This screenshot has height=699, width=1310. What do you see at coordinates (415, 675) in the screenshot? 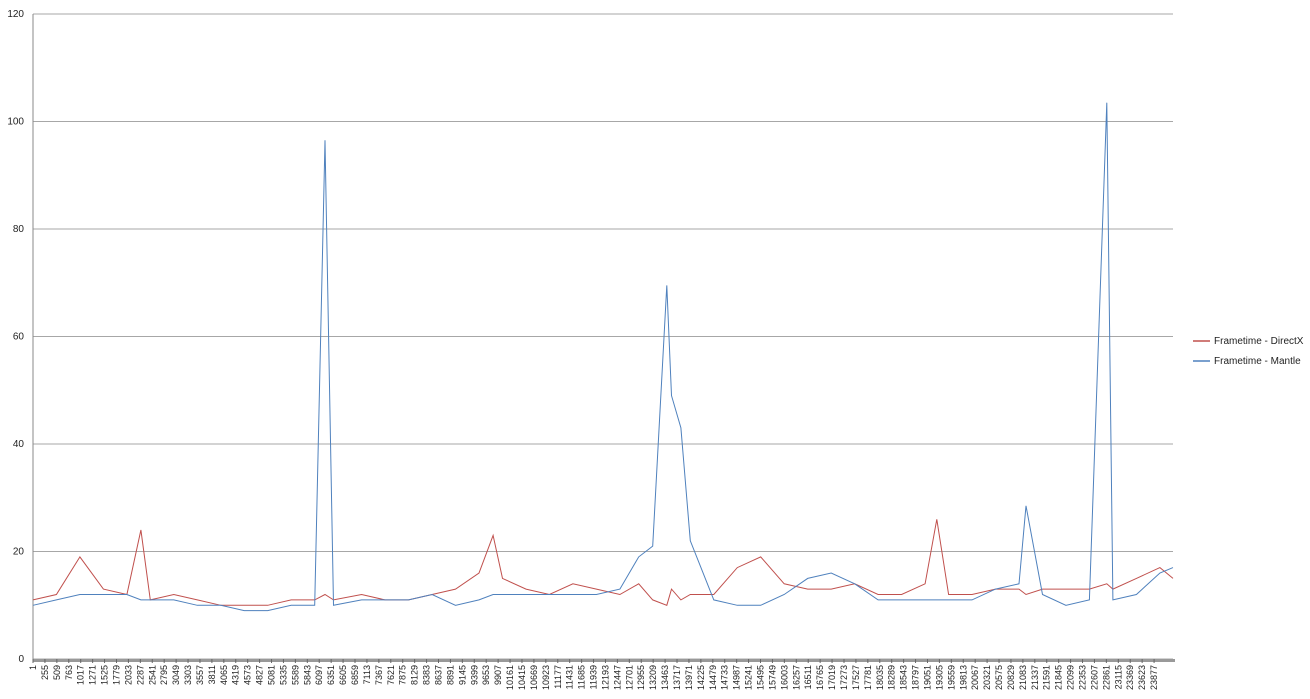
I see `x-tick-label: 8129` at bounding box center [415, 675].